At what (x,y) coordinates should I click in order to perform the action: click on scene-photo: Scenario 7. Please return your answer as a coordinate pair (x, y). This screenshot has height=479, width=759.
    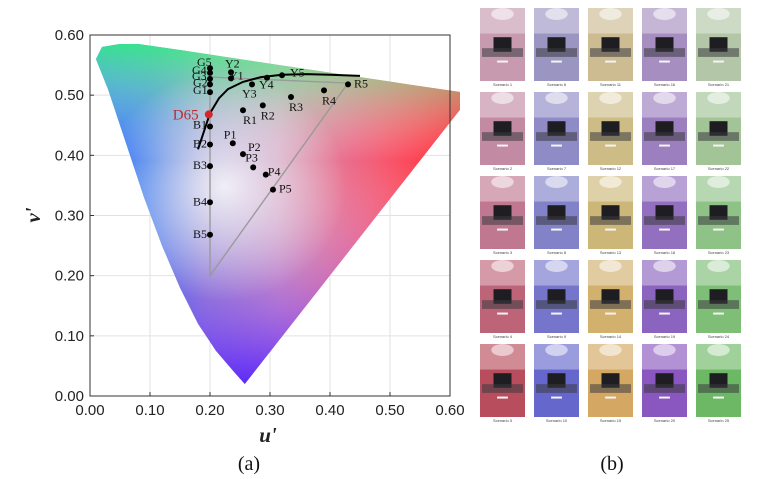
    Looking at the image, I should click on (556, 131).